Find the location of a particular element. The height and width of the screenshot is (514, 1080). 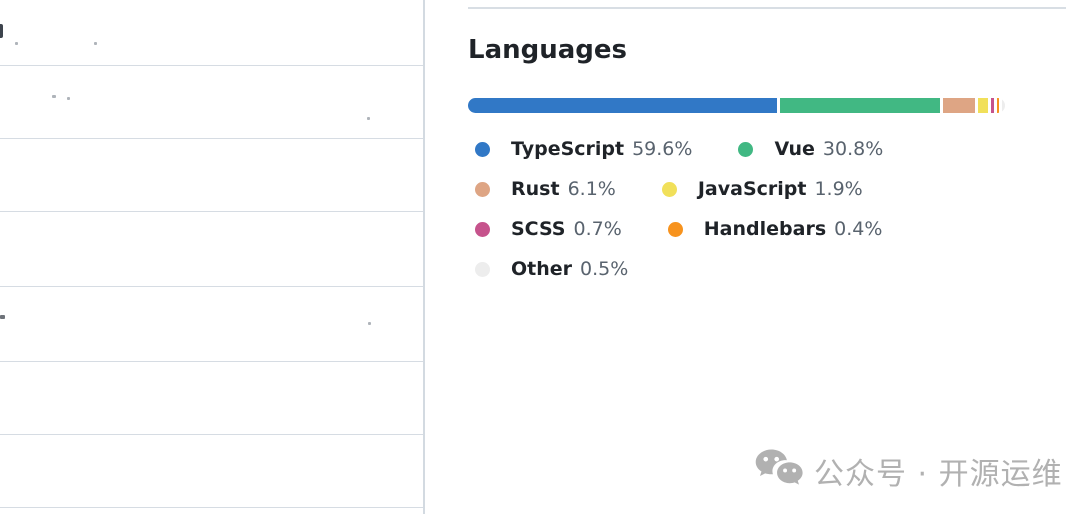

language-percent: 6.1% is located at coordinates (591, 189).